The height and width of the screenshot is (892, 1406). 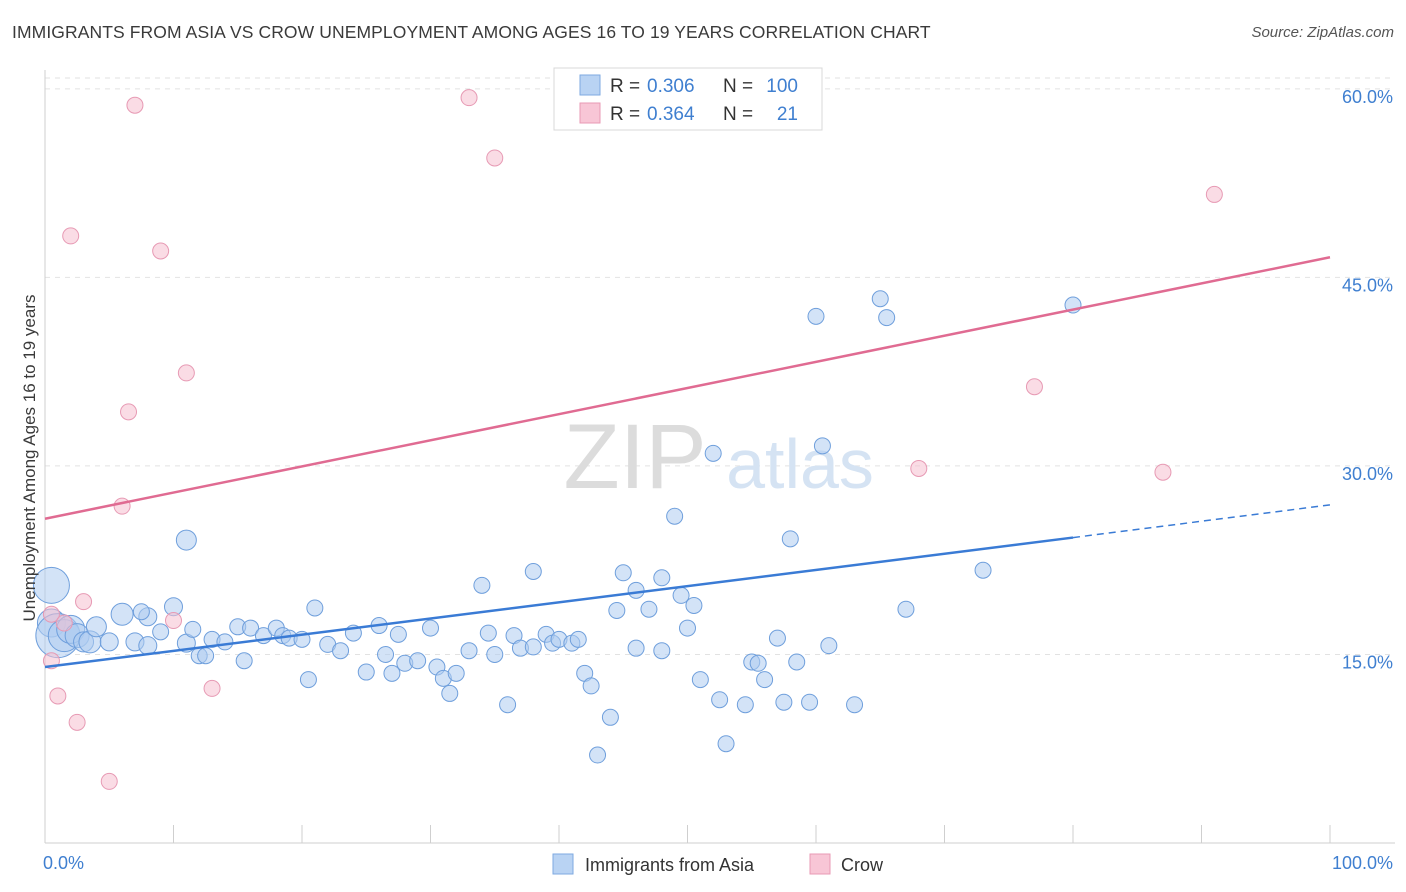 What do you see at coordinates (1367, 662) in the screenshot?
I see `y-tick-label: 15.0%` at bounding box center [1367, 662].